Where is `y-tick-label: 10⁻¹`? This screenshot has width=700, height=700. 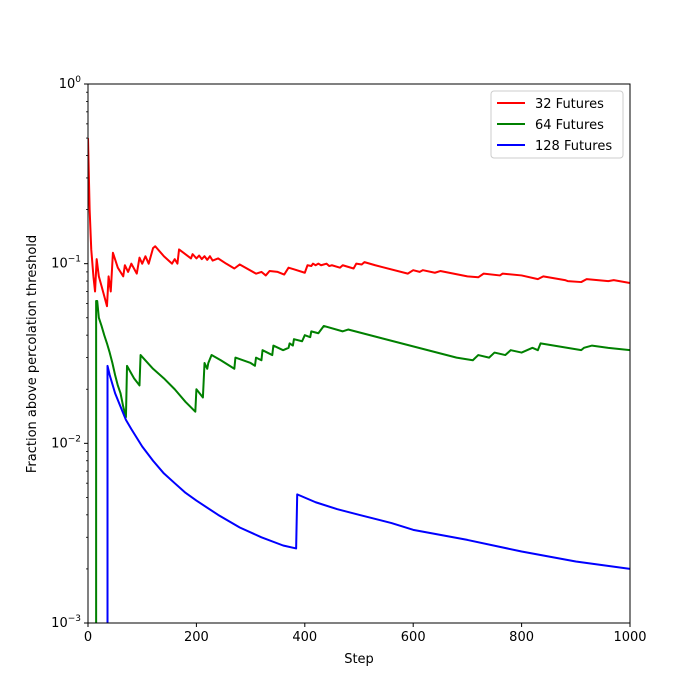
y-tick-label: 10⁻¹ is located at coordinates (66, 263).